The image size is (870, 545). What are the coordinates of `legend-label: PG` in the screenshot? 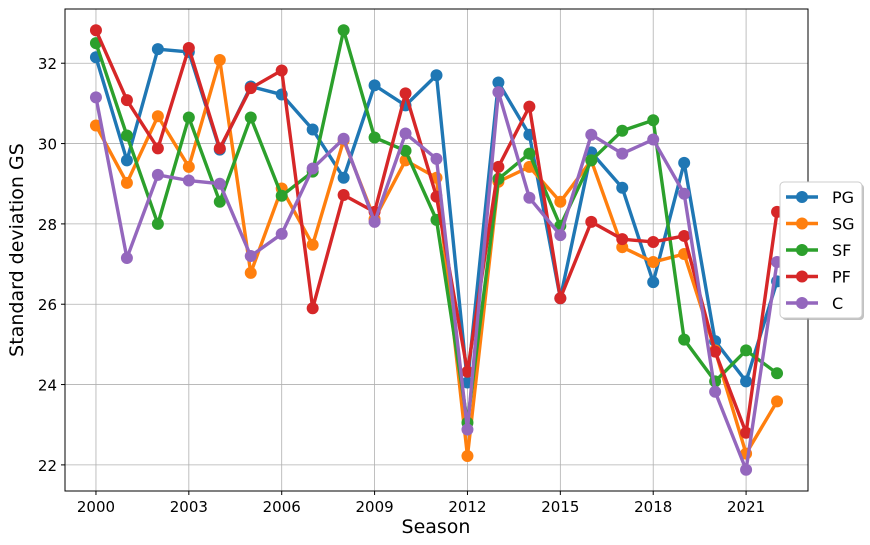 It's located at (843, 197).